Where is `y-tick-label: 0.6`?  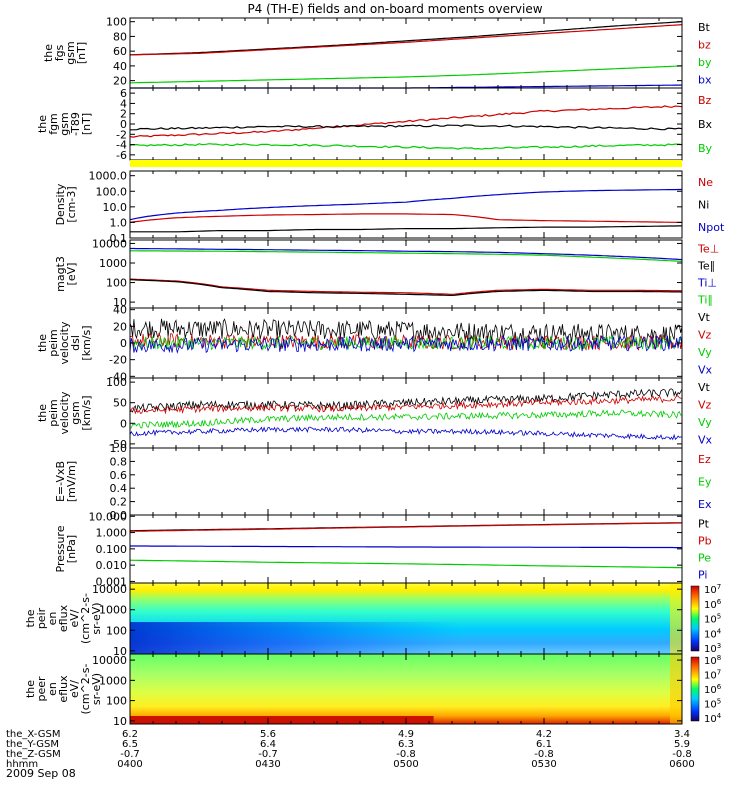
y-tick-label: 0.6 is located at coordinates (119, 475).